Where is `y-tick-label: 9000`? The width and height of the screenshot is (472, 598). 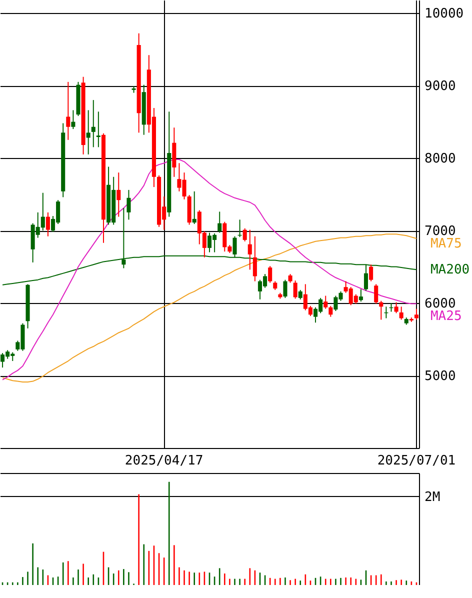
y-tick-label: 9000 is located at coordinates (440, 86).